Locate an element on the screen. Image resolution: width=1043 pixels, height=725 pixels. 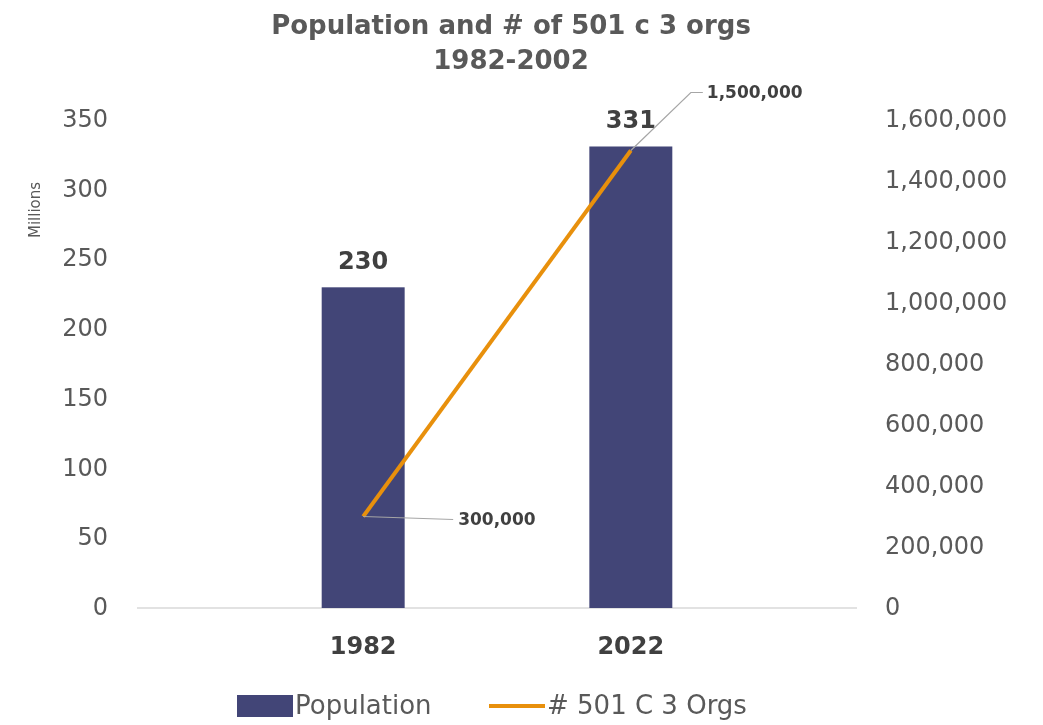
y-tick-label: 100 is located at coordinates (85, 467).